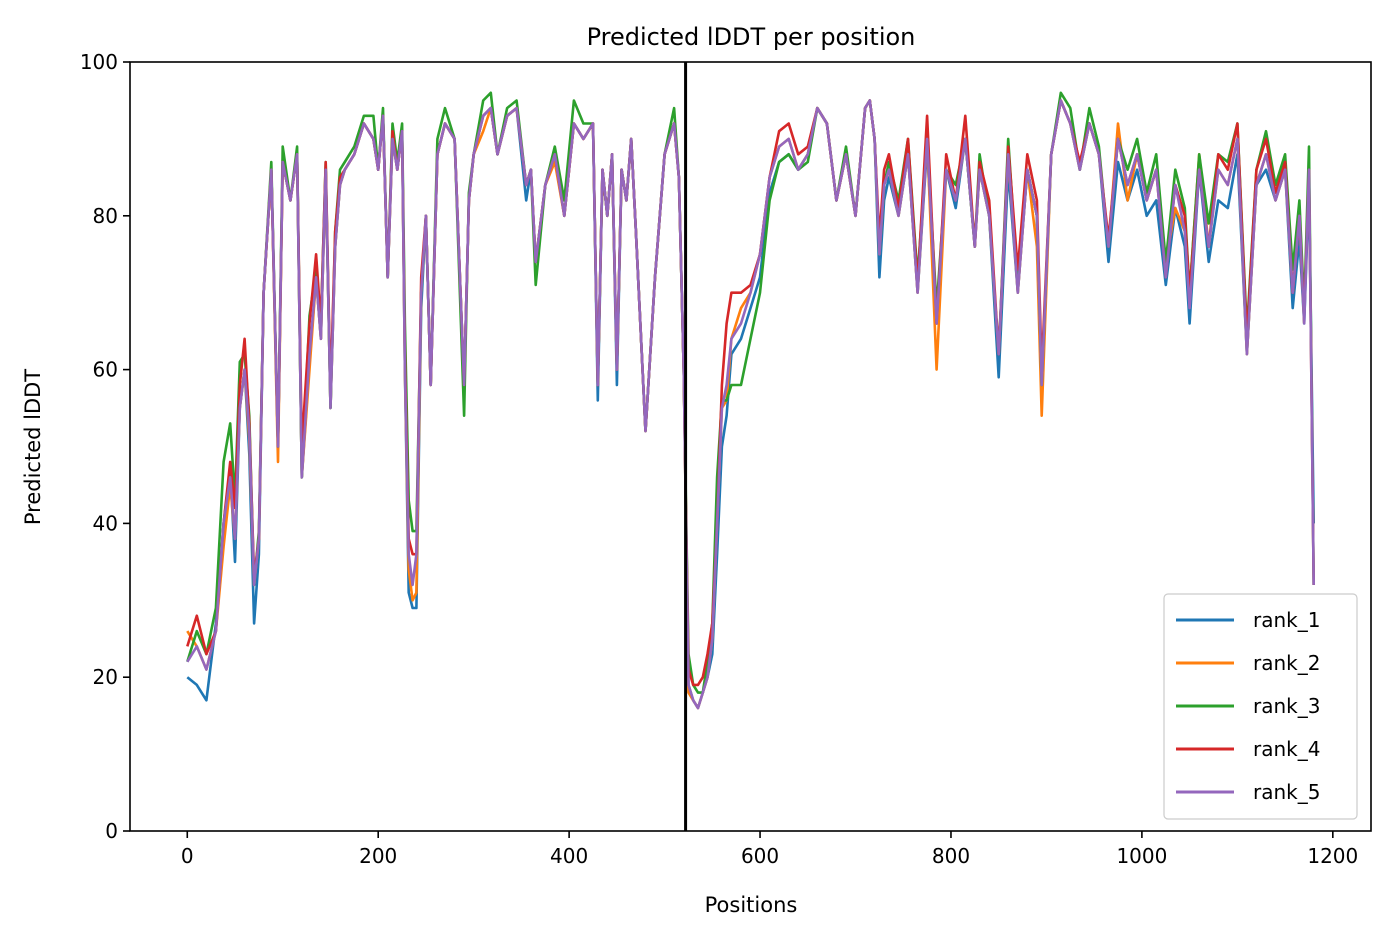  I want to click on y-tick-label: 40, so click(105, 523).